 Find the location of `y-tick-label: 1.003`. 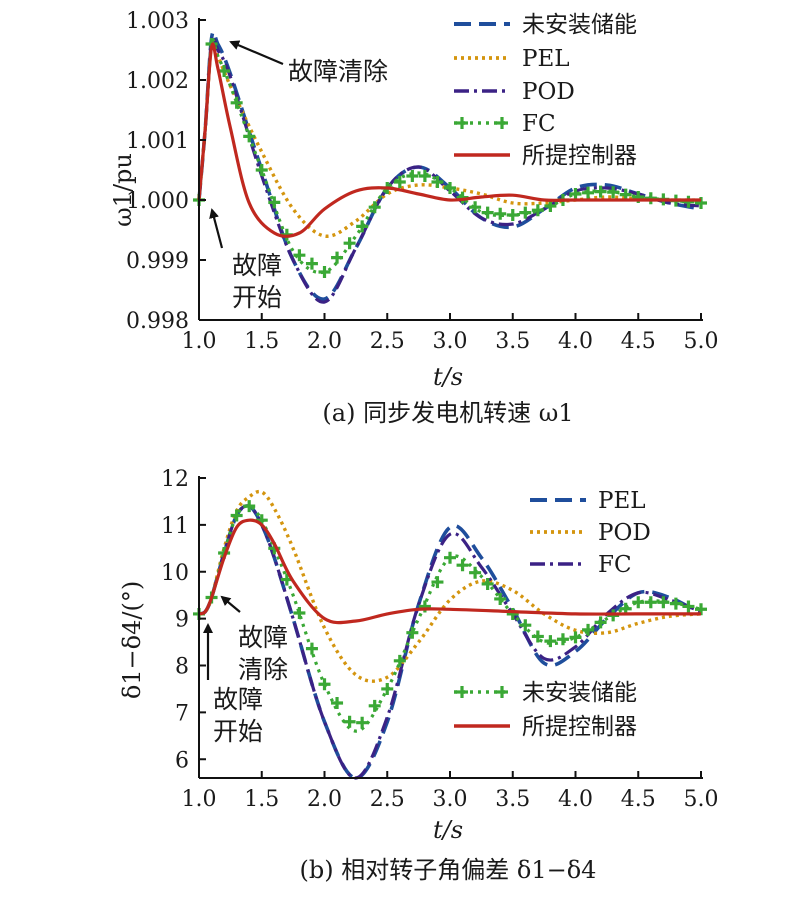

y-tick-label: 1.003 is located at coordinates (157, 21).